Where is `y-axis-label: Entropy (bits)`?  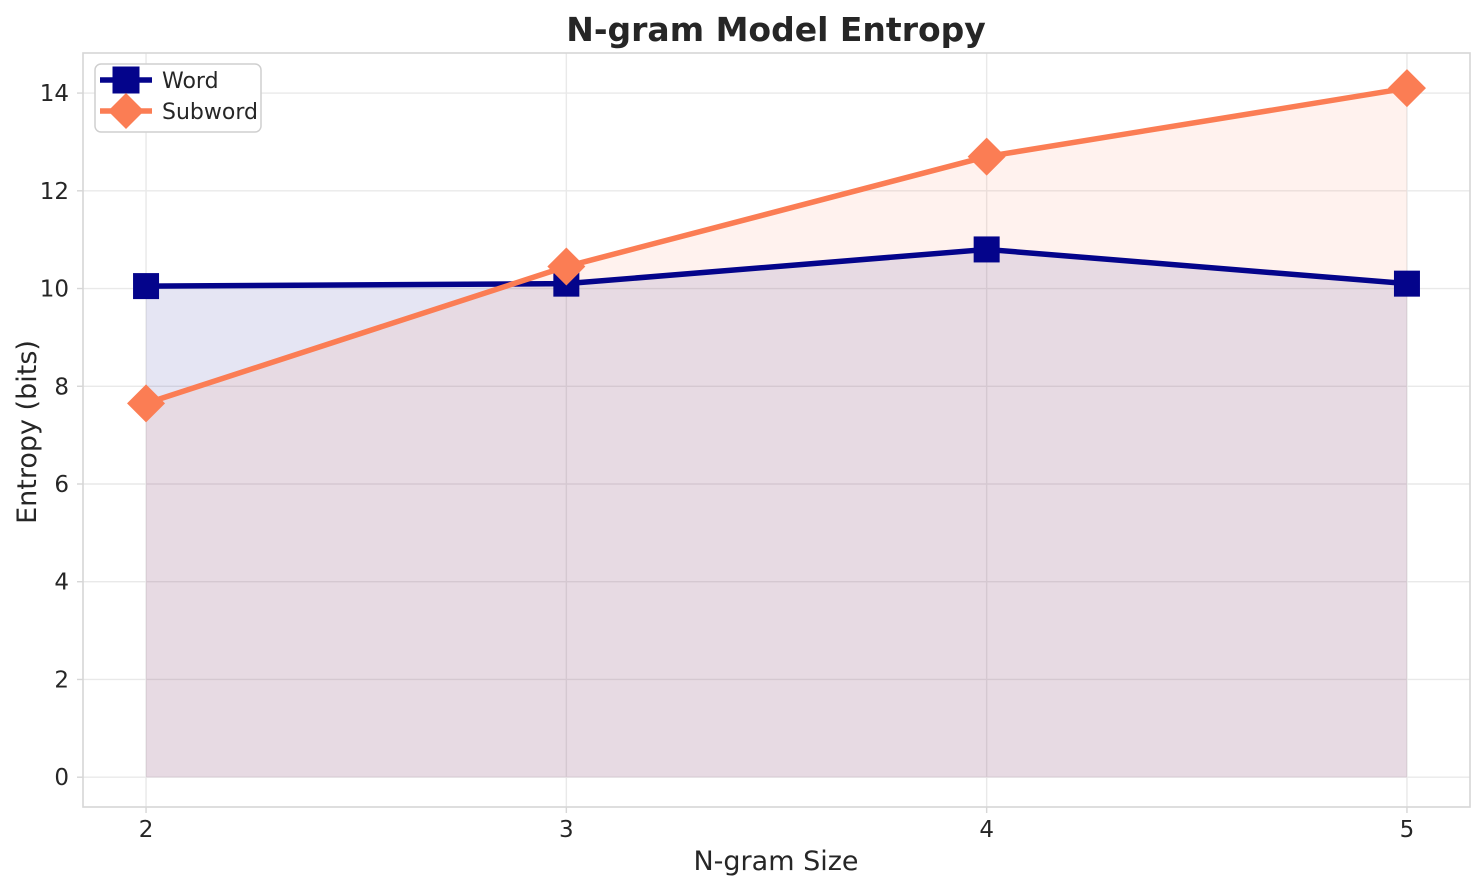
y-axis-label: Entropy (bits) is located at coordinates (27, 432).